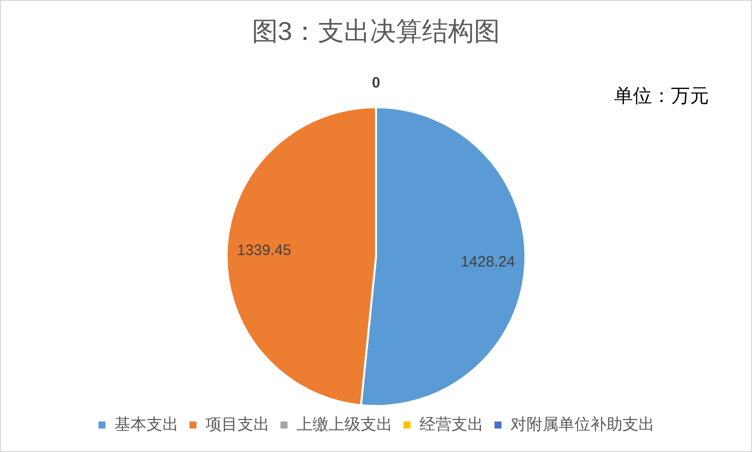 Image resolution: width=752 pixels, height=452 pixels. What do you see at coordinates (238, 424) in the screenshot?
I see `legend-label: 项目支出` at bounding box center [238, 424].